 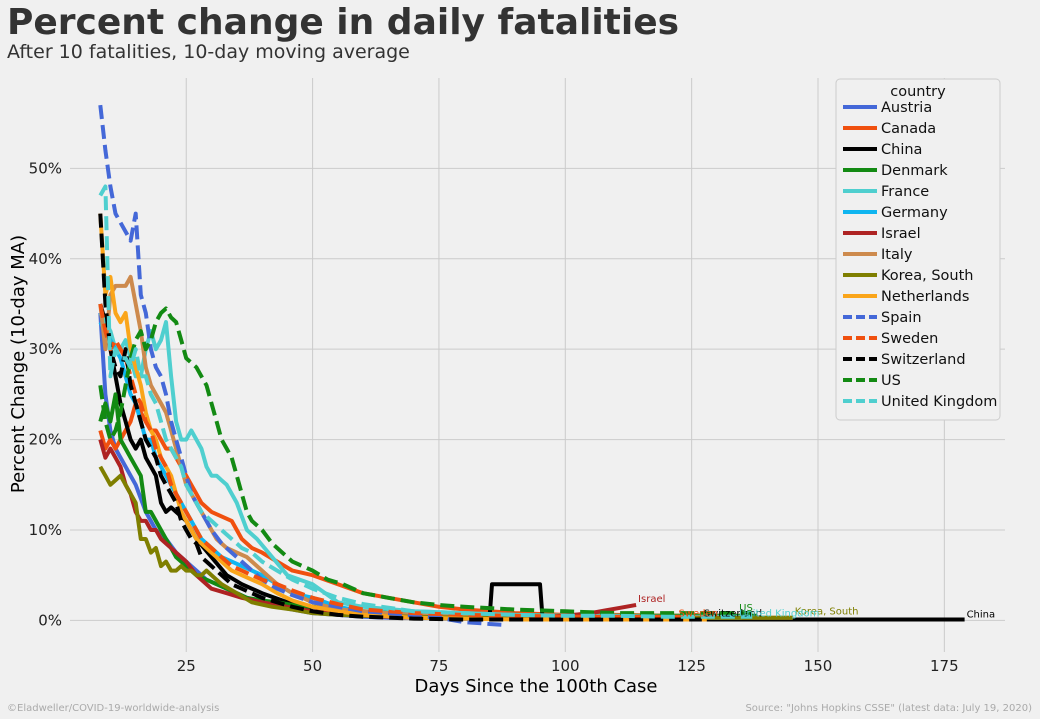 I want to click on y-tick-label: 30%, so click(x=45, y=349).